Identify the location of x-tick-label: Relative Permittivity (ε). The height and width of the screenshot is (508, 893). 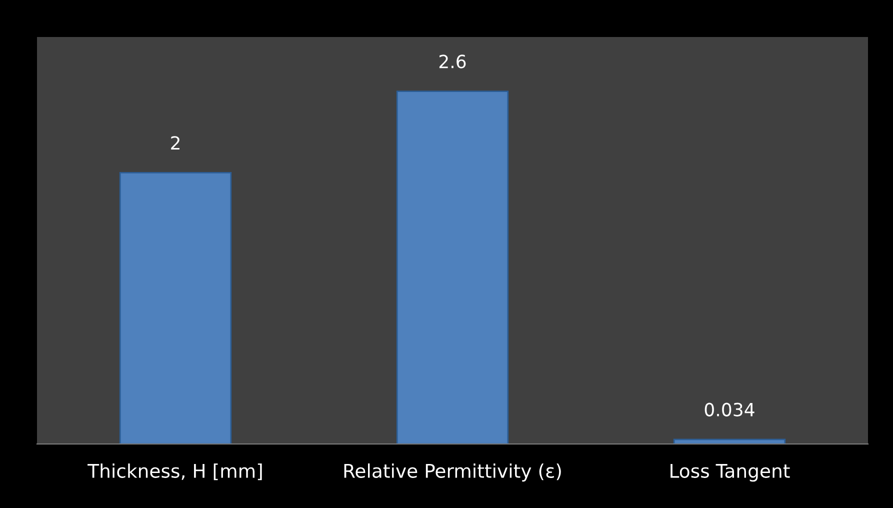
(452, 472).